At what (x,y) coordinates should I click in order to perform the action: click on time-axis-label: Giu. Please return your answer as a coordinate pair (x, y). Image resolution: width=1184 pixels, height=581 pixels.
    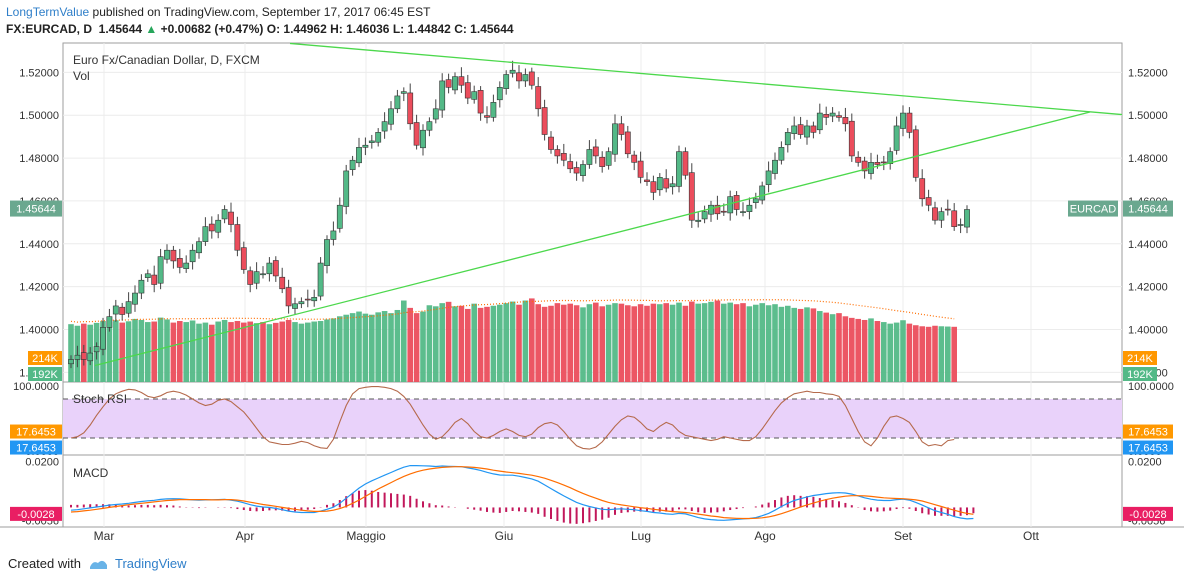
    Looking at the image, I should click on (504, 536).